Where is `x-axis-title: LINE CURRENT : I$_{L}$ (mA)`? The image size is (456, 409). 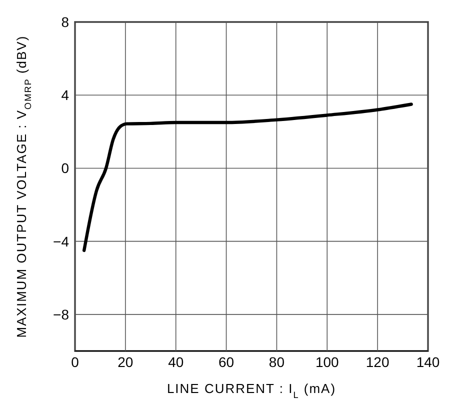
x-axis-title: LINE CURRENT : I$_{L}$ (mA) is located at coordinates (251, 390).